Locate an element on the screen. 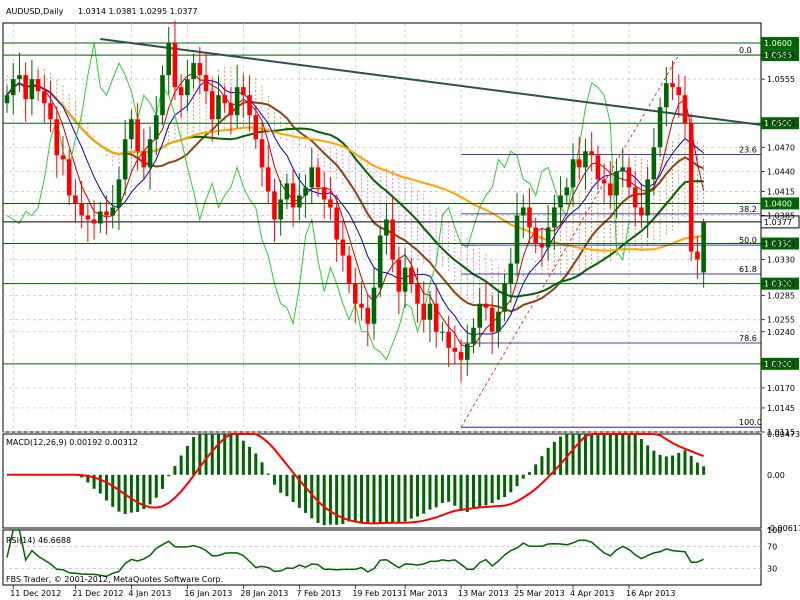  price-tick-label: 1.0255 is located at coordinates (781, 320).